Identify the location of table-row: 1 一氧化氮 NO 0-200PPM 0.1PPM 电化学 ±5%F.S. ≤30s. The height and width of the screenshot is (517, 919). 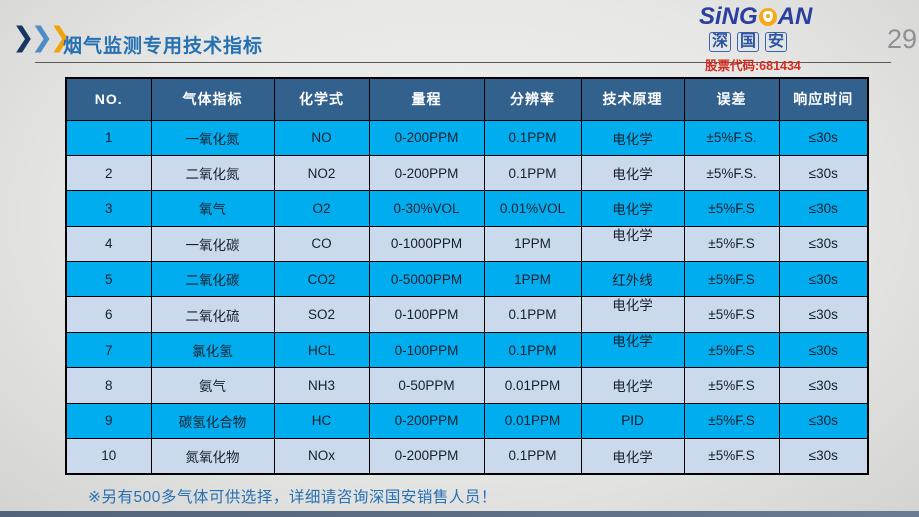
(467, 137).